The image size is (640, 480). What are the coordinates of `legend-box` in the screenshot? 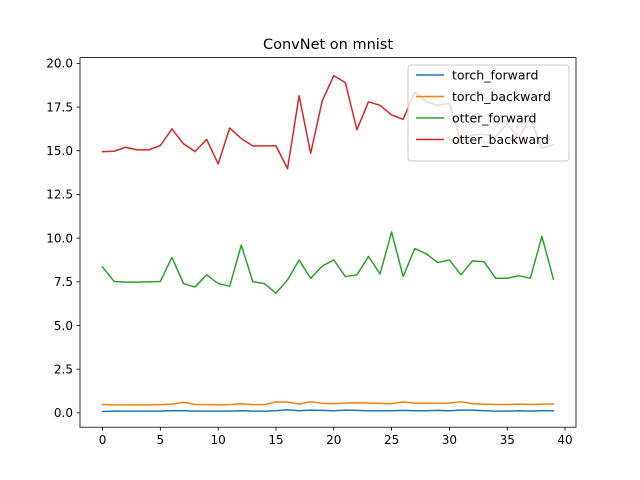 It's located at (488, 113).